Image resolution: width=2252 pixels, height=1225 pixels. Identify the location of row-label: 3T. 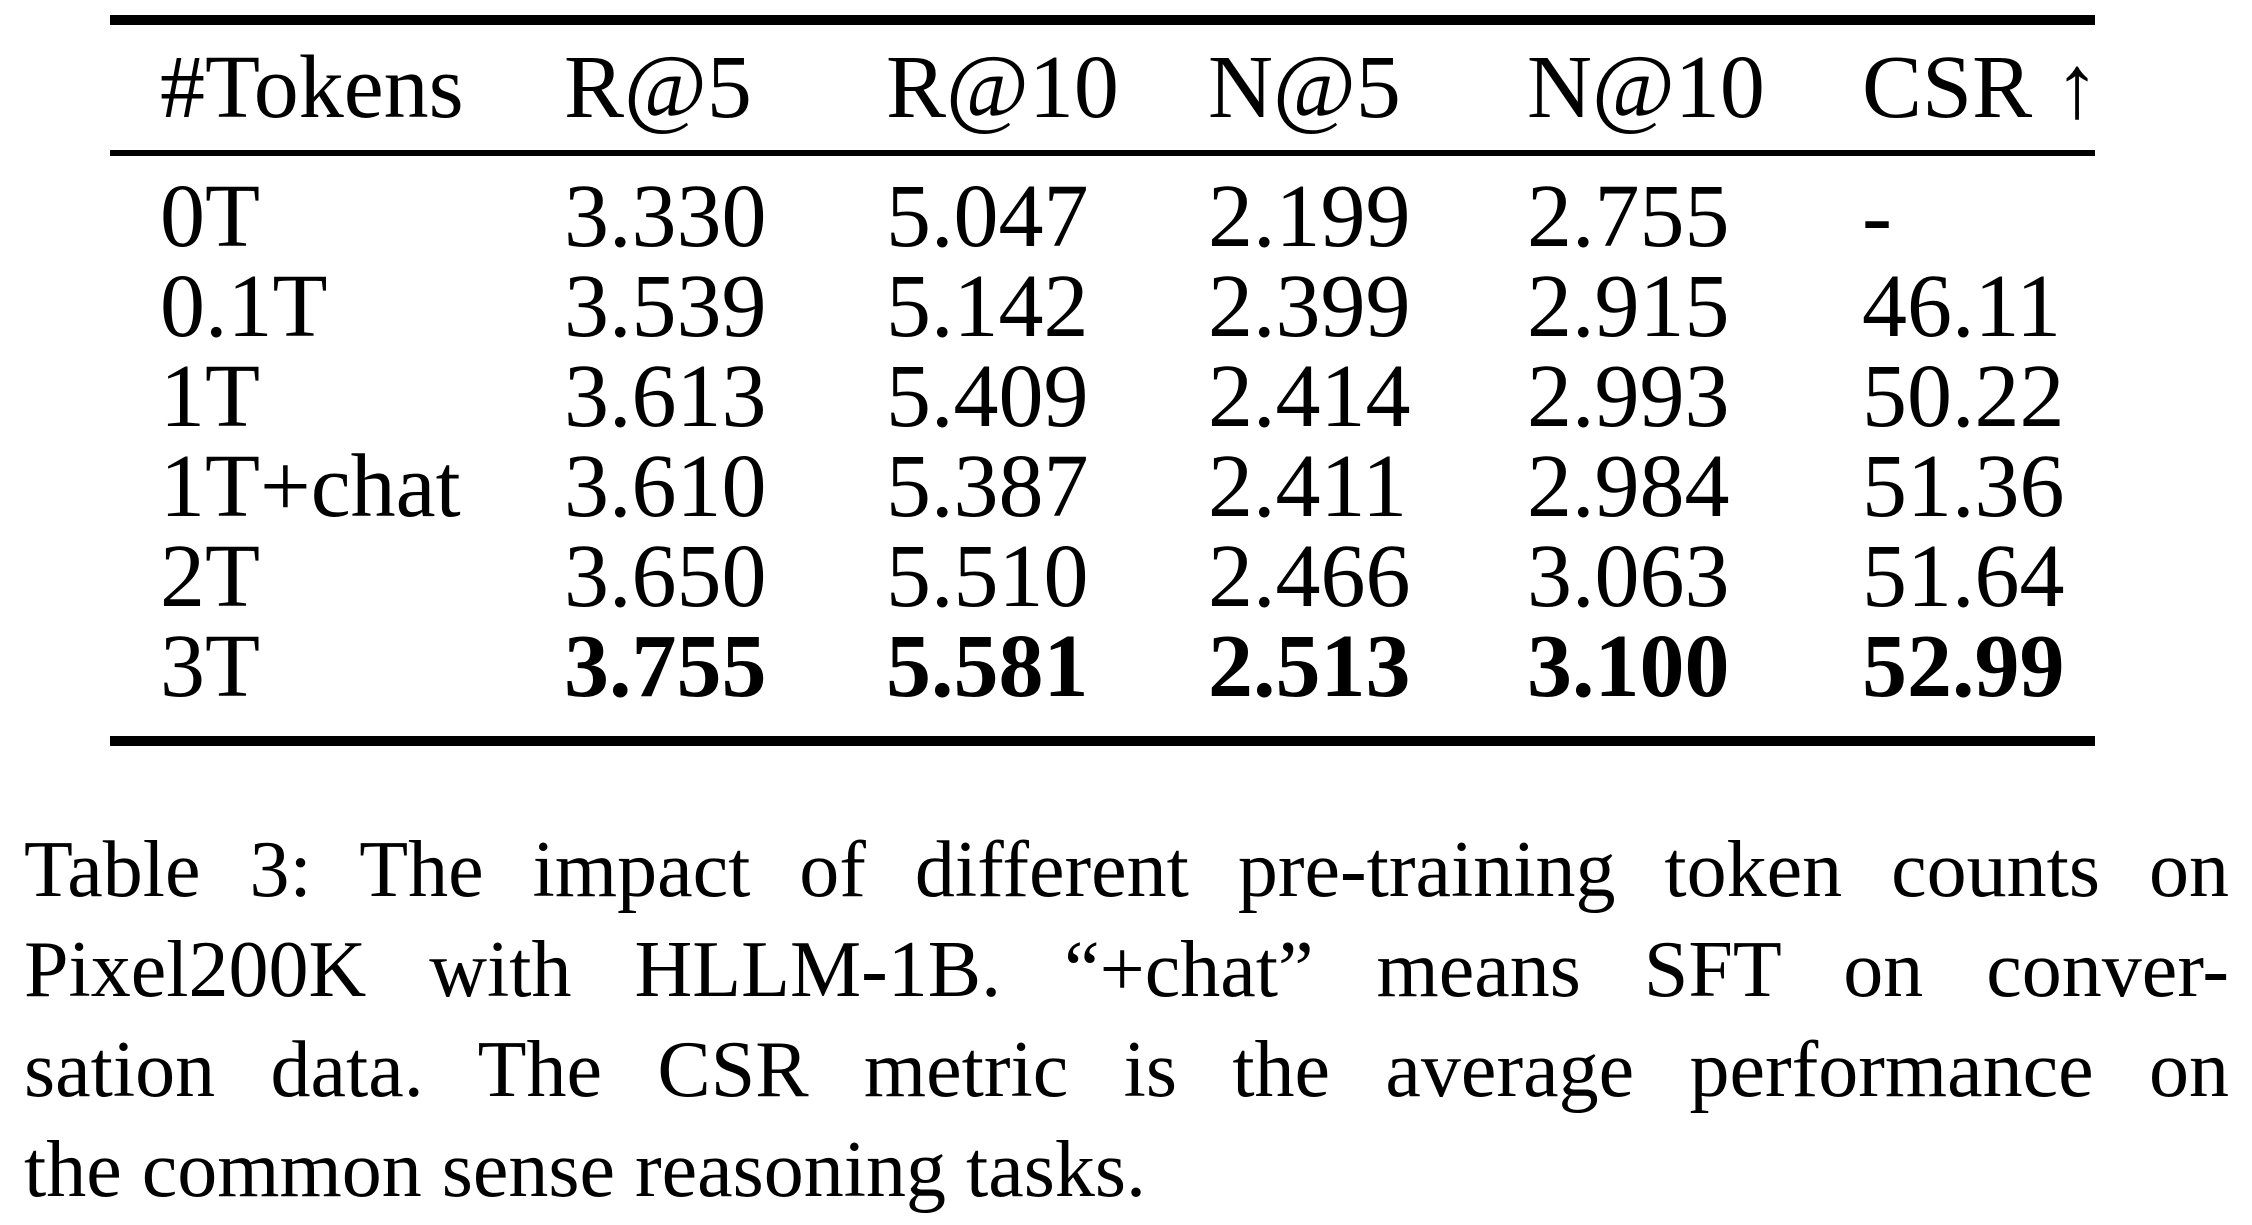
(210, 666).